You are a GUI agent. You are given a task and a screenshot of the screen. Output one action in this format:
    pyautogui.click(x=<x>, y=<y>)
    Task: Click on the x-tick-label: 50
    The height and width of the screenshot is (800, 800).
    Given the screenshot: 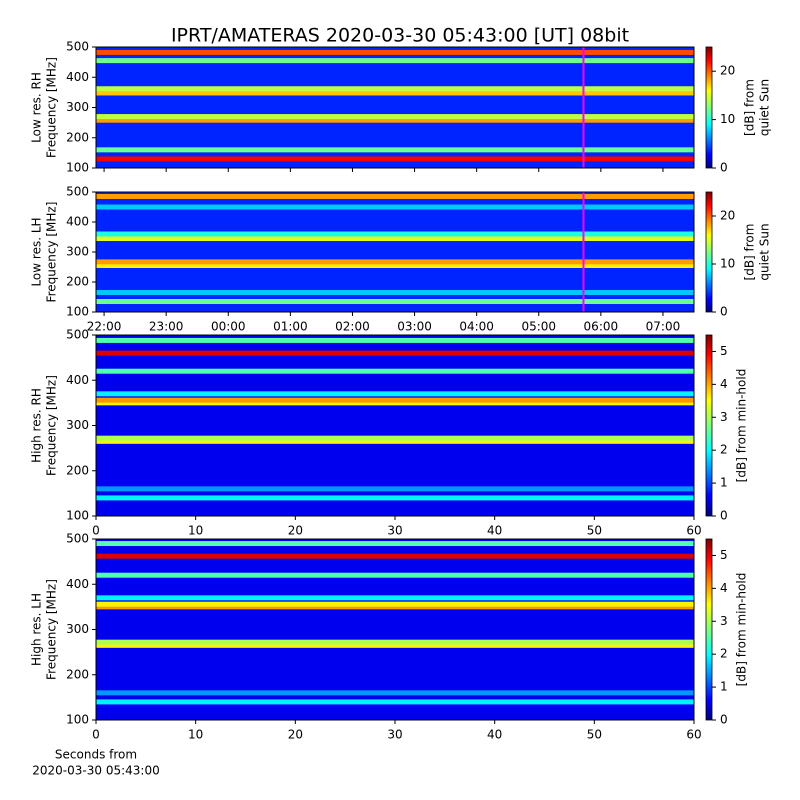 What is the action you would take?
    pyautogui.click(x=594, y=735)
    